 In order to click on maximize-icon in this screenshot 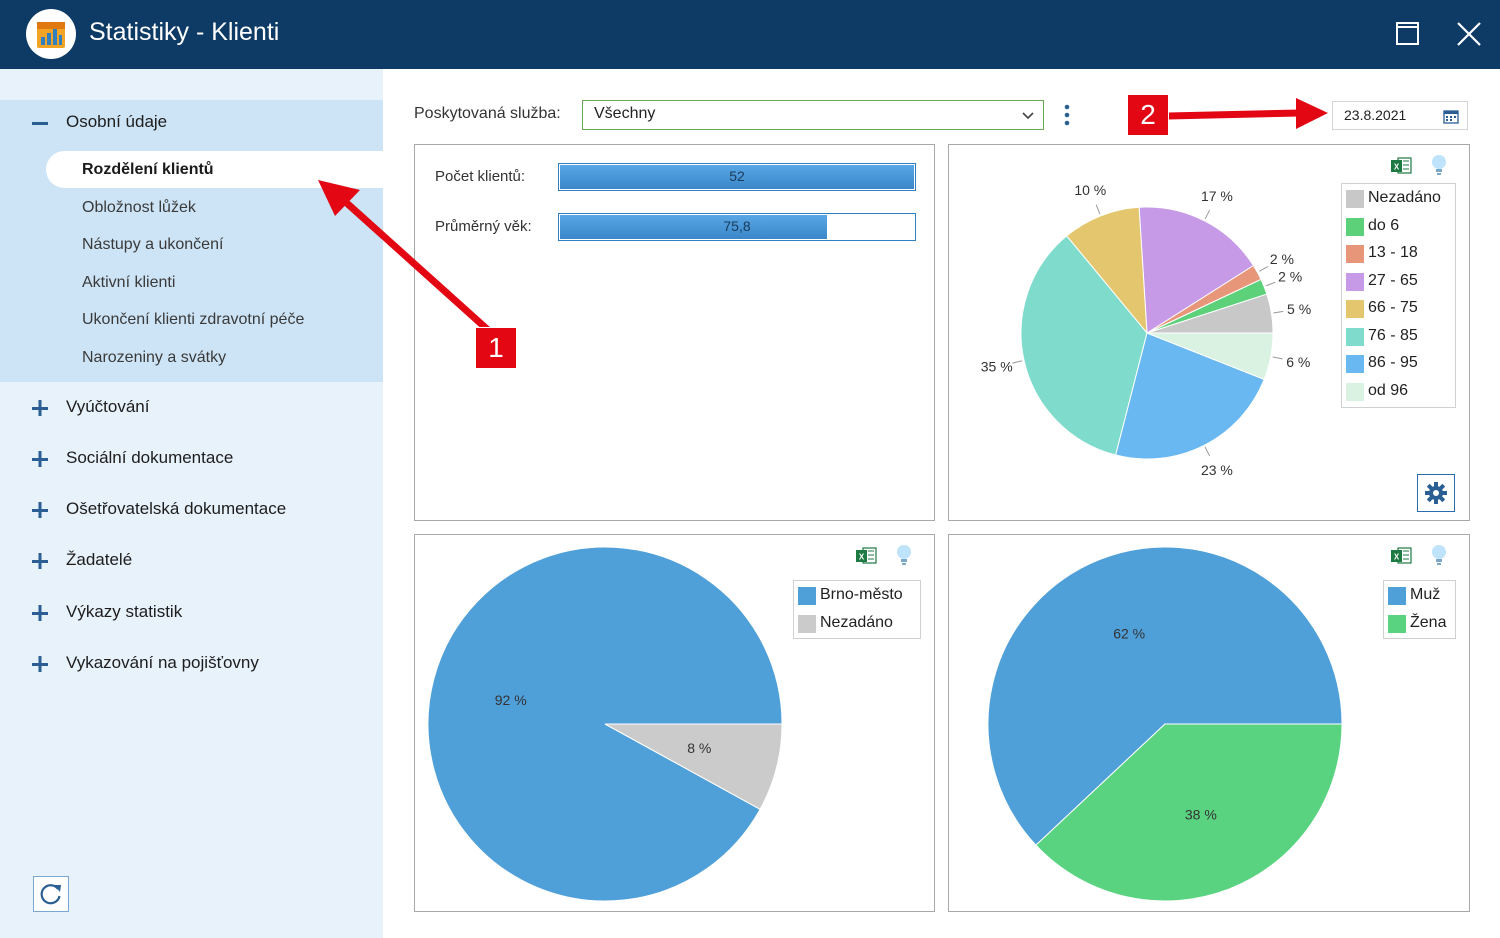, I will do `click(1407, 33)`.